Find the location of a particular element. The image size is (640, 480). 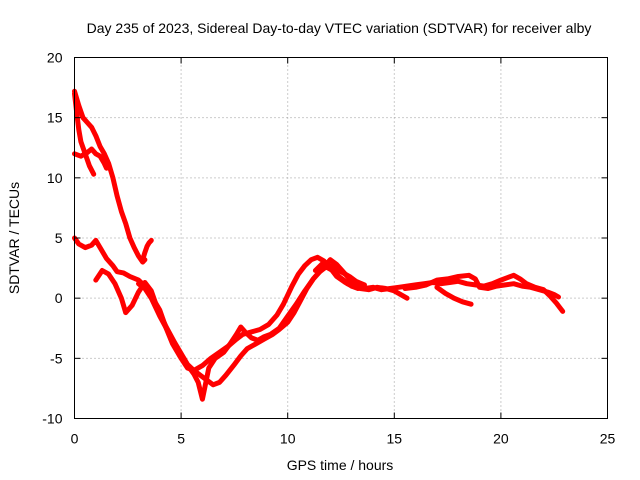

x-axis-title: GPS time / hours is located at coordinates (340, 465).